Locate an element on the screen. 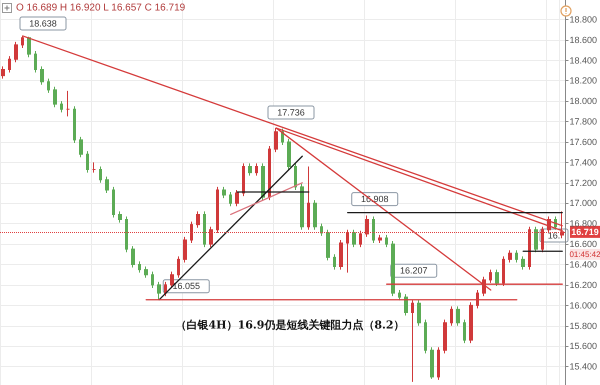  y-tick-label: 17.200 is located at coordinates (583, 183).